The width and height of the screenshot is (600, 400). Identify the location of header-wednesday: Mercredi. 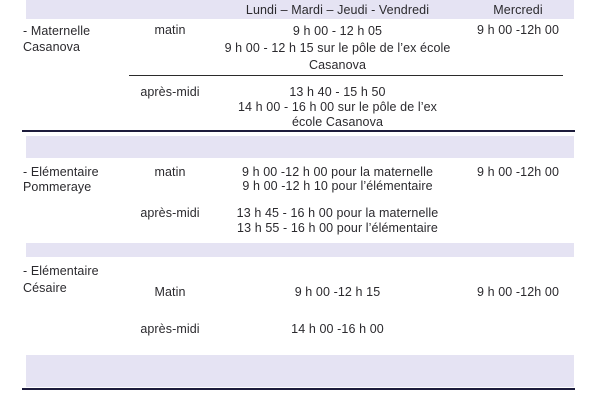
(518, 10).